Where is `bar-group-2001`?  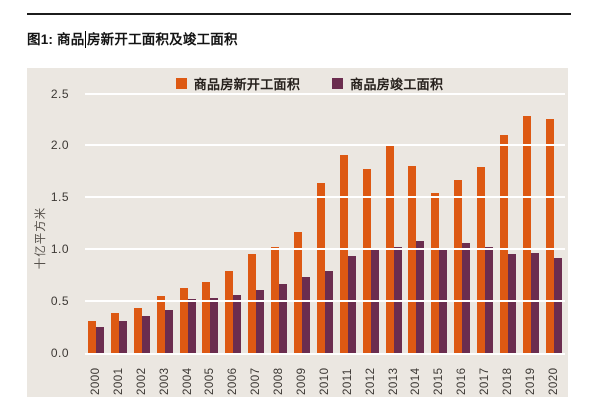
bar-group-2001 is located at coordinates (118, 333).